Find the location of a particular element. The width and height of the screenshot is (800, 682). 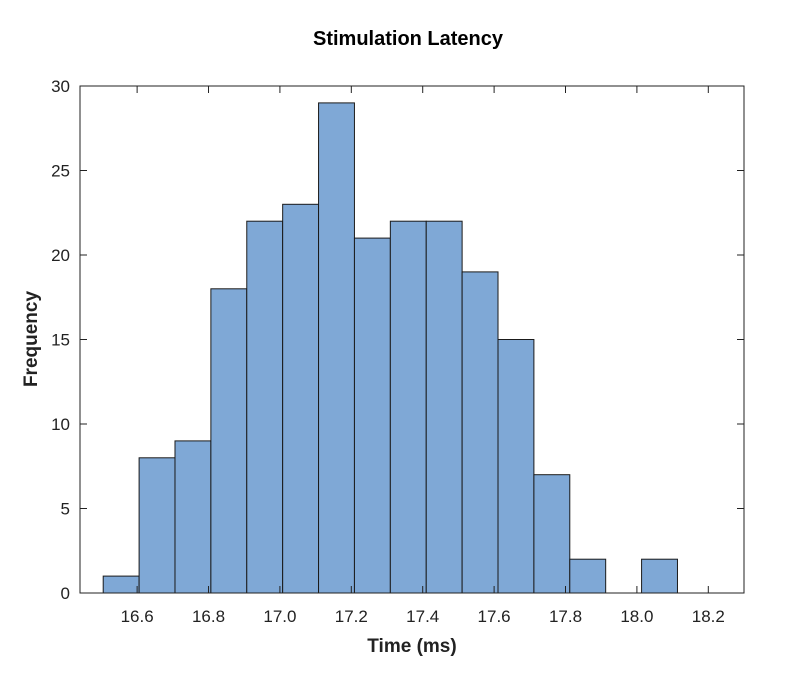

x-tick-label: 16.8 is located at coordinates (208, 616).